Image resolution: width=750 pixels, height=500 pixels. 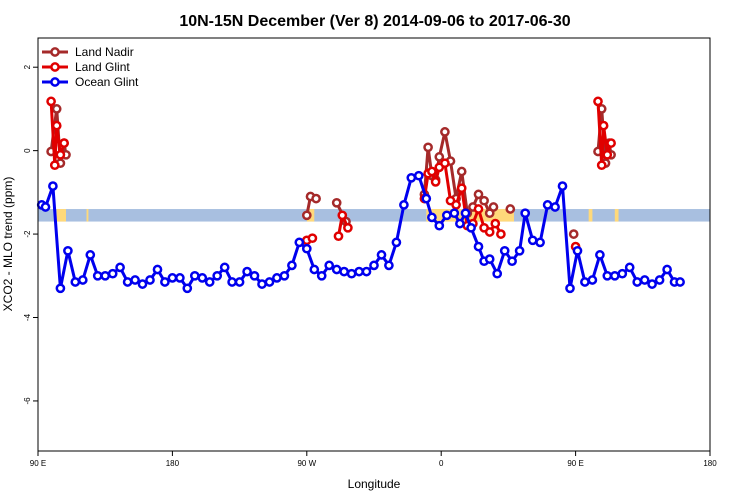 I want to click on y-tick-label: 2, so click(x=27, y=66).